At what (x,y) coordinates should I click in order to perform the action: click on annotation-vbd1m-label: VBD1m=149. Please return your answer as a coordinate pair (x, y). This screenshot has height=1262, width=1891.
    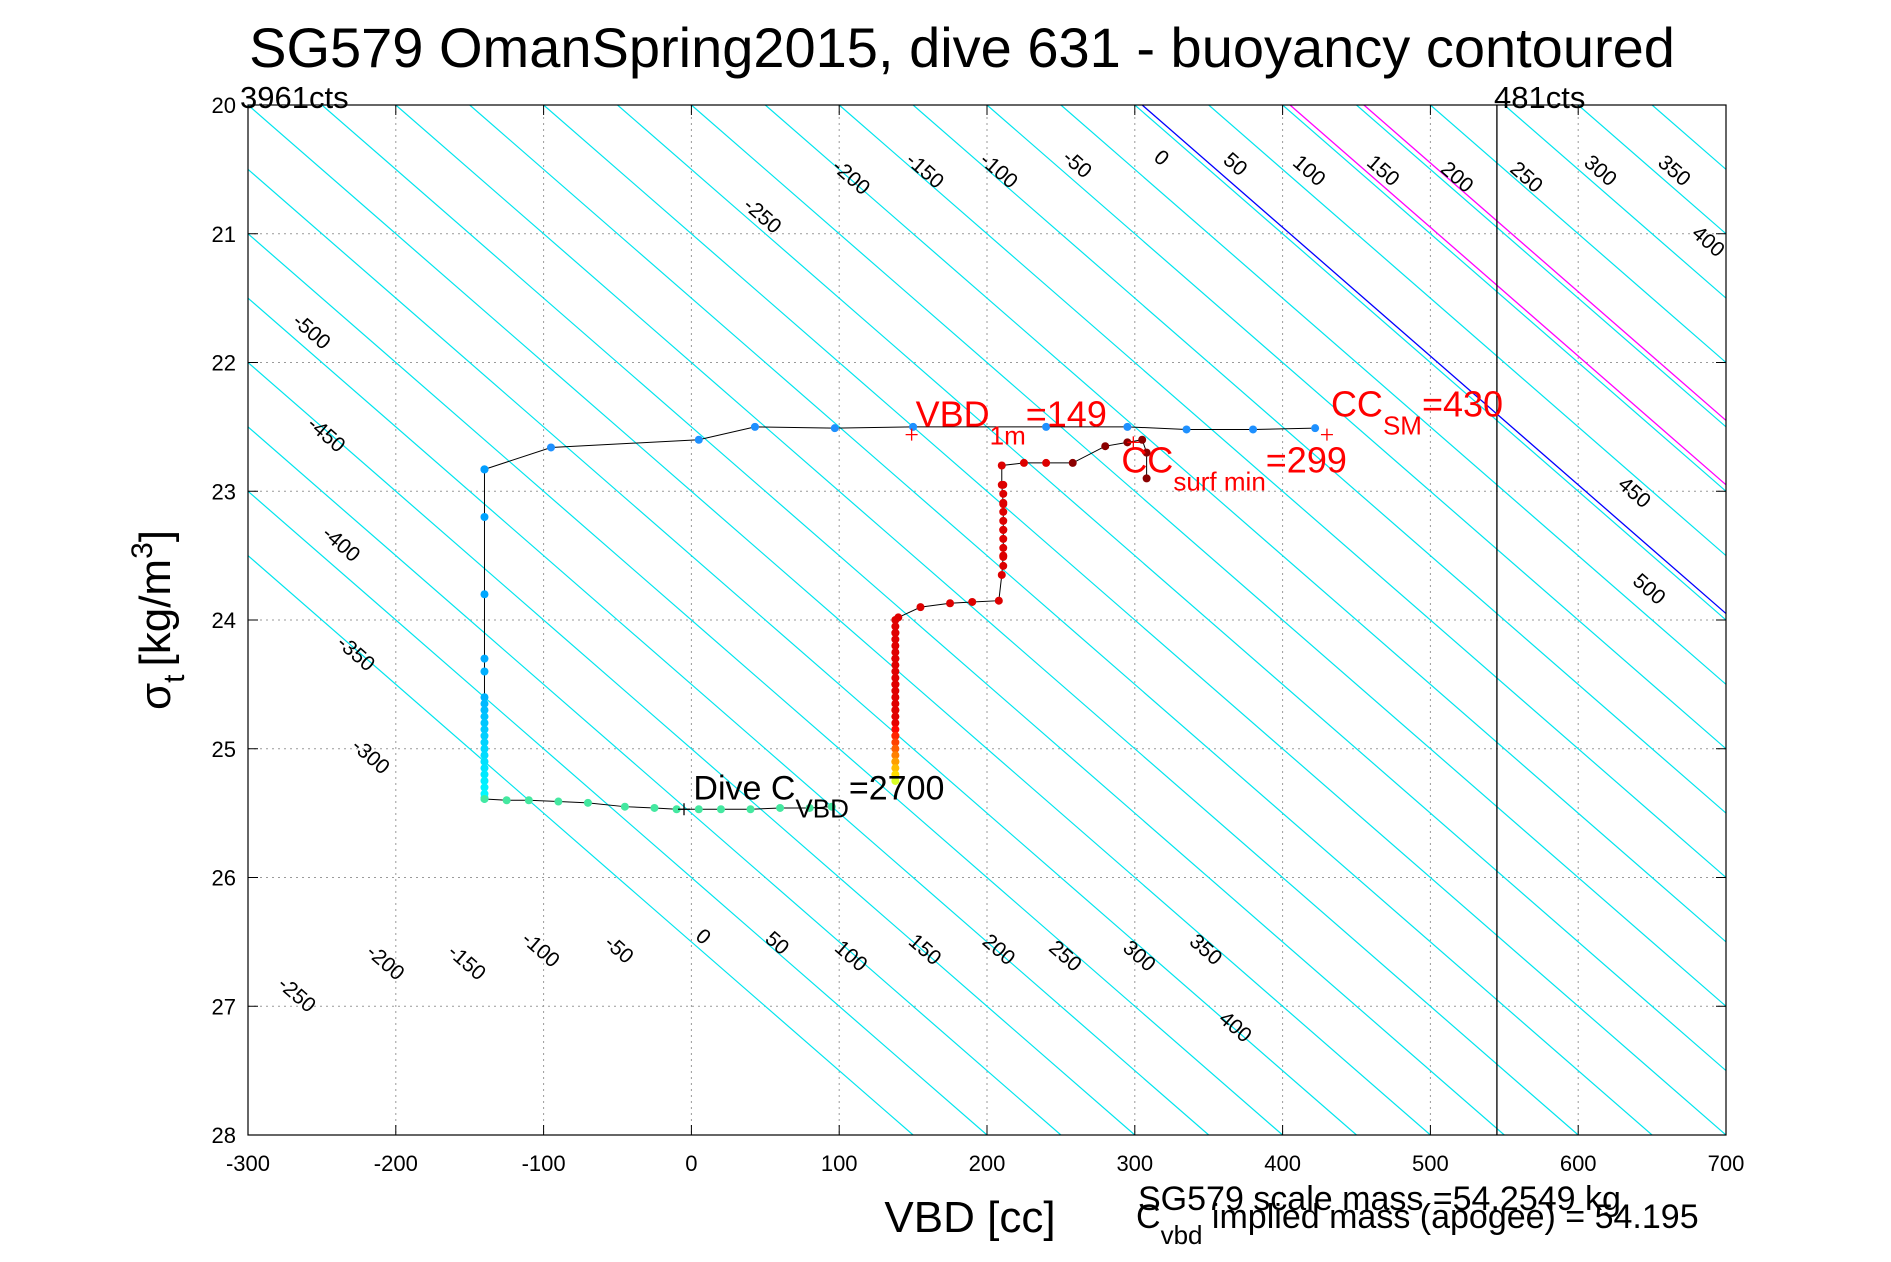
    Looking at the image, I should click on (1011, 422).